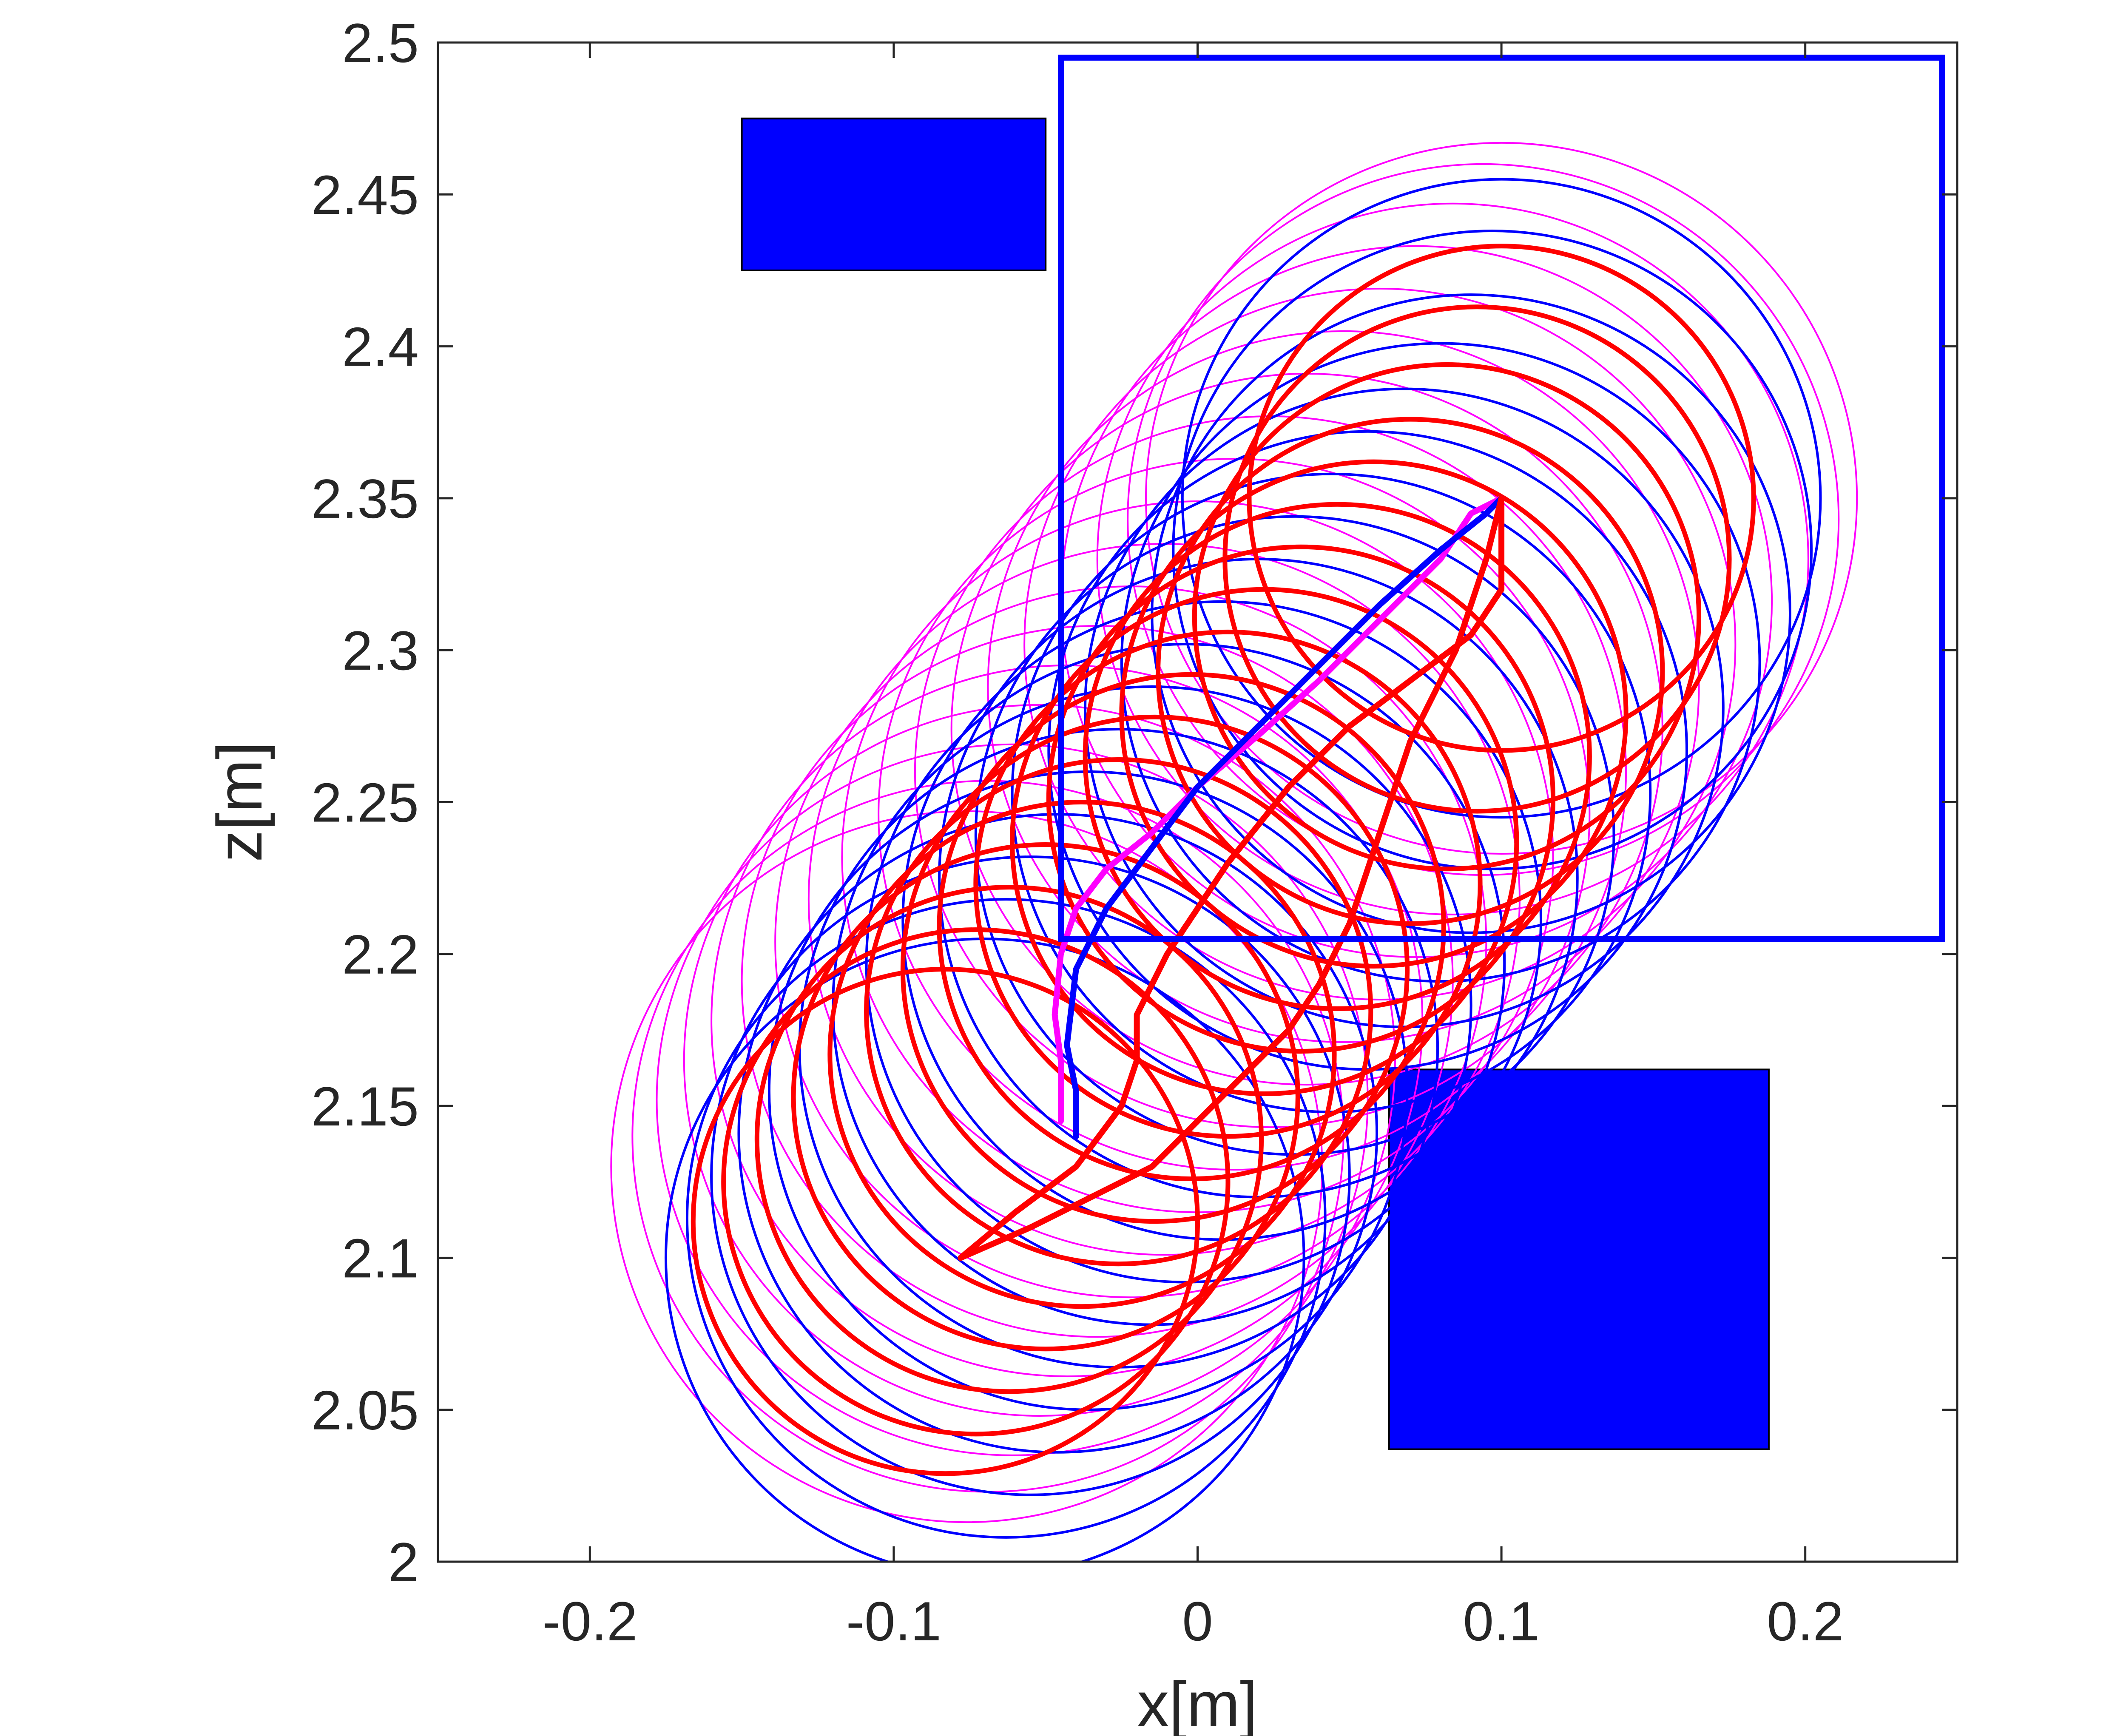  What do you see at coordinates (381, 651) in the screenshot?
I see `y-tick-label: 2.3` at bounding box center [381, 651].